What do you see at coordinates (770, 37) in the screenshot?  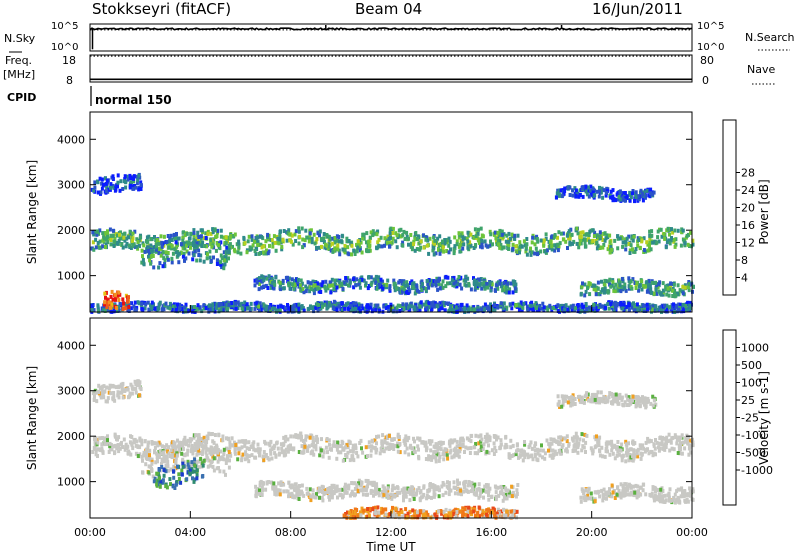 I see `nsearch-label: N.Search` at bounding box center [770, 37].